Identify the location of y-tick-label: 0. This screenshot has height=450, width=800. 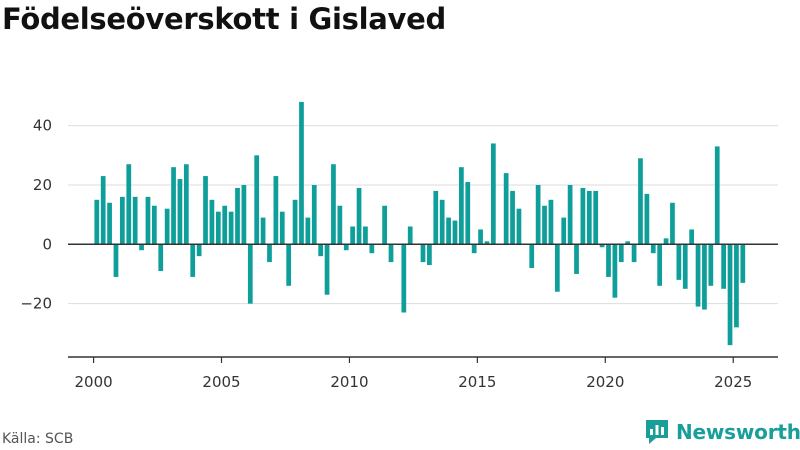
(47, 244).